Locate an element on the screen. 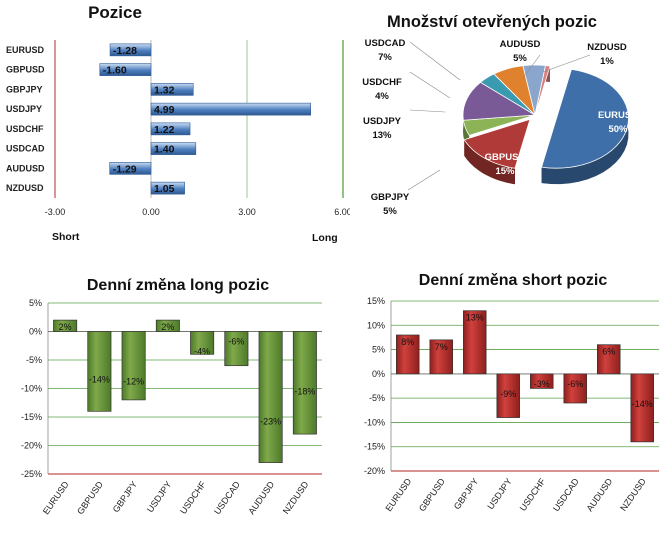 This screenshot has width=670, height=533. value-label-gbpjpy: 13% is located at coordinates (475, 318).